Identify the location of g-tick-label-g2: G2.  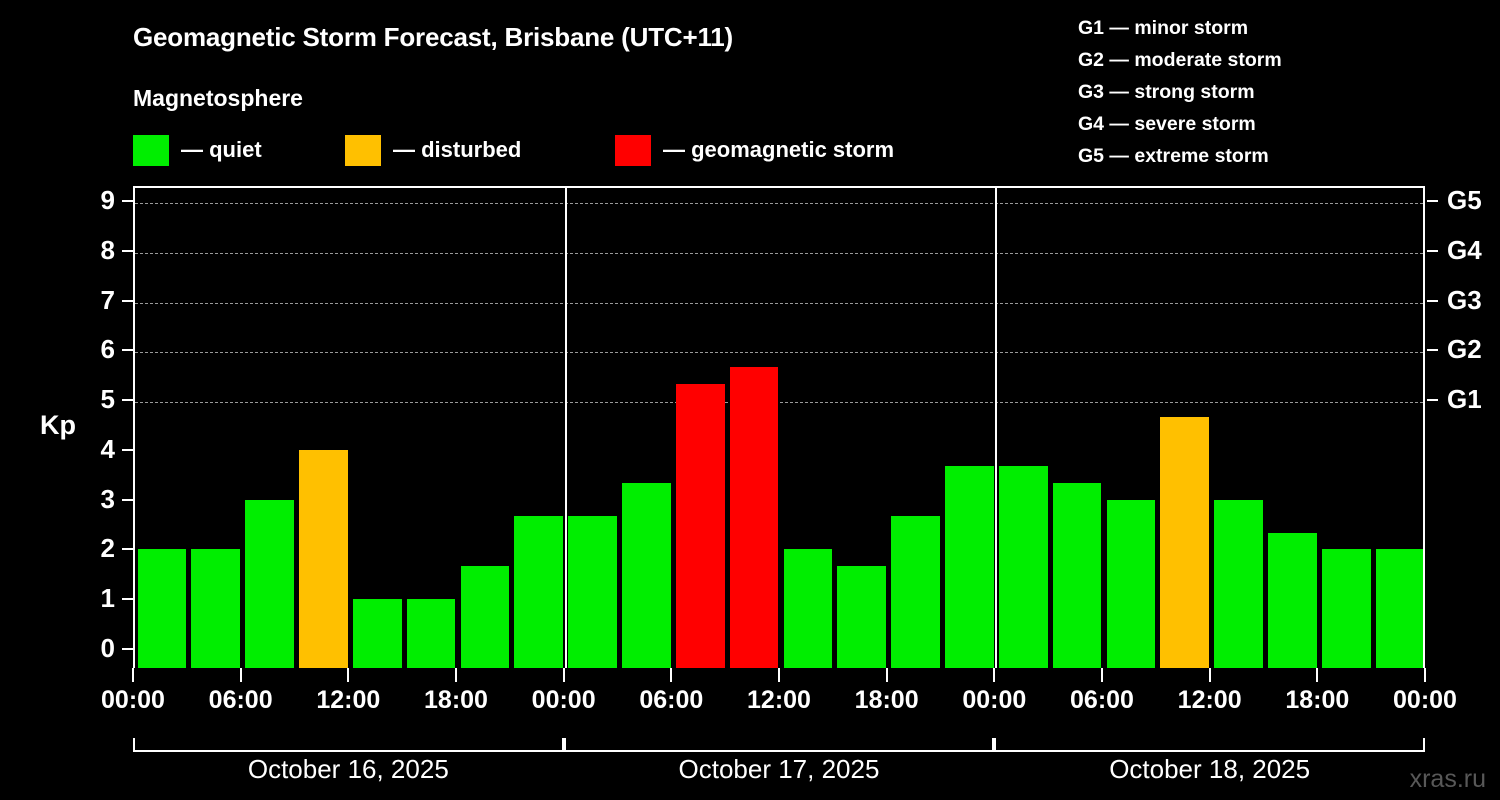
(1464, 349).